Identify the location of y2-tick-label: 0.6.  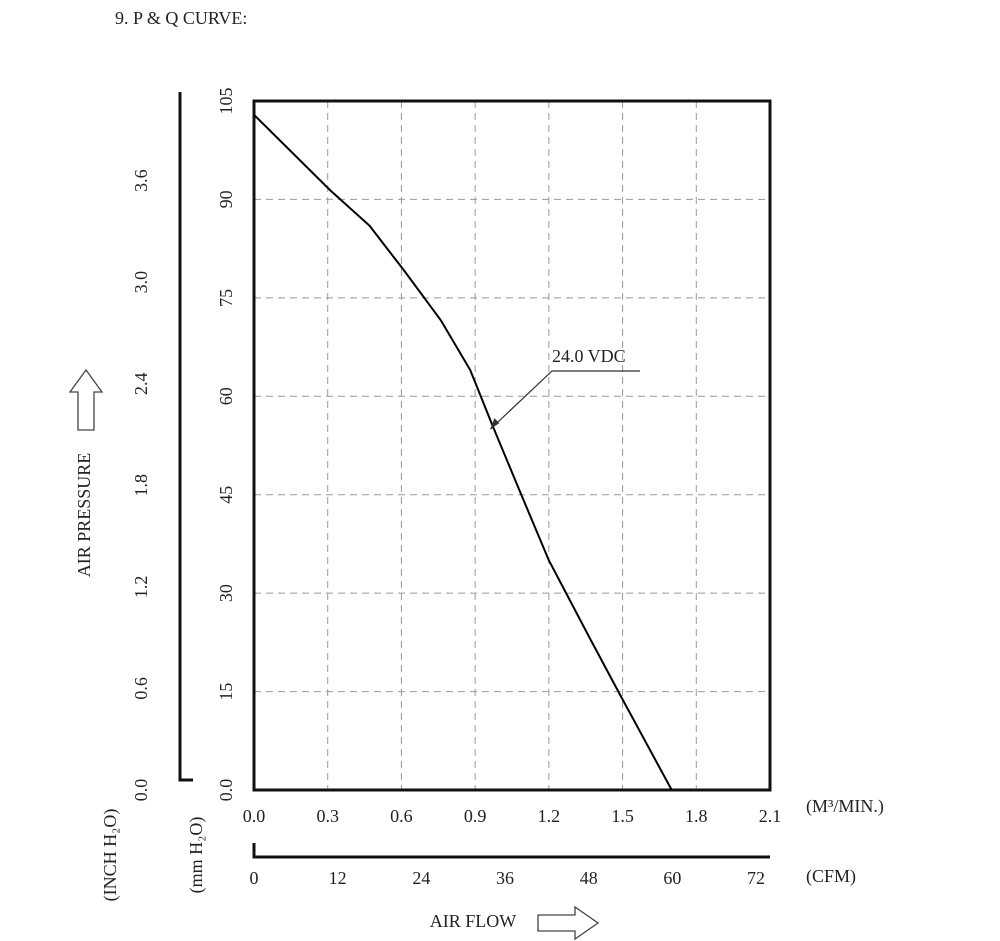
(141, 688).